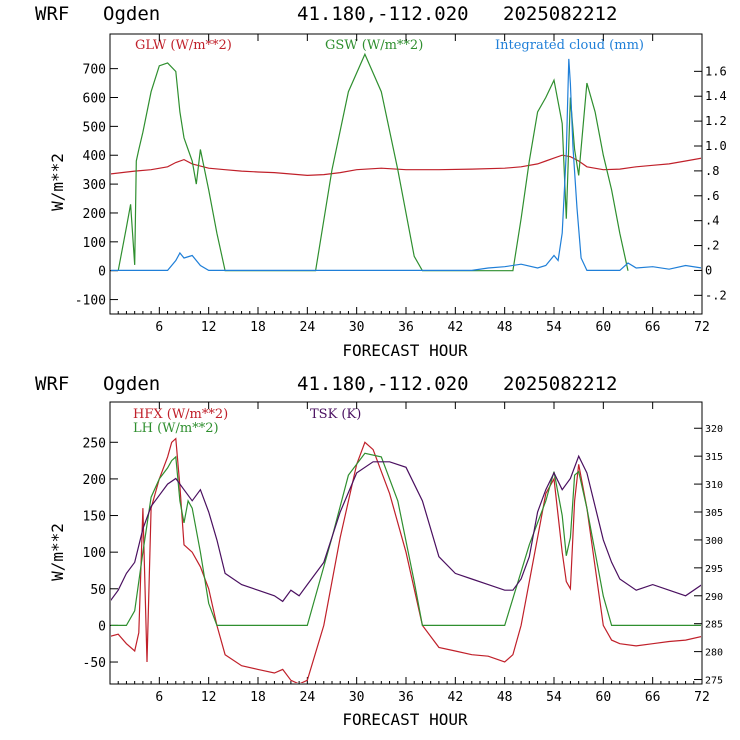 The width and height of the screenshot is (740, 740). Describe the element at coordinates (94, 517) in the screenshot. I see `panel2-y-tick-label: 150` at that location.